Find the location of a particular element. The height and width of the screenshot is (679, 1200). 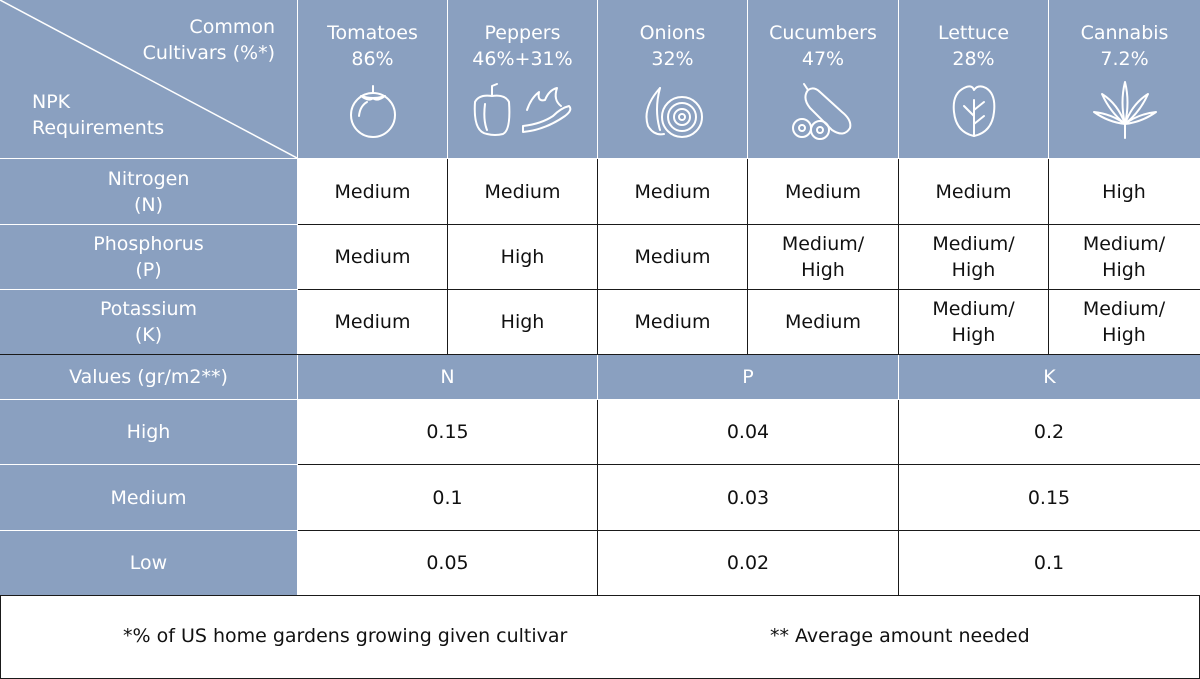

crop-name: Peppers is located at coordinates (522, 33).